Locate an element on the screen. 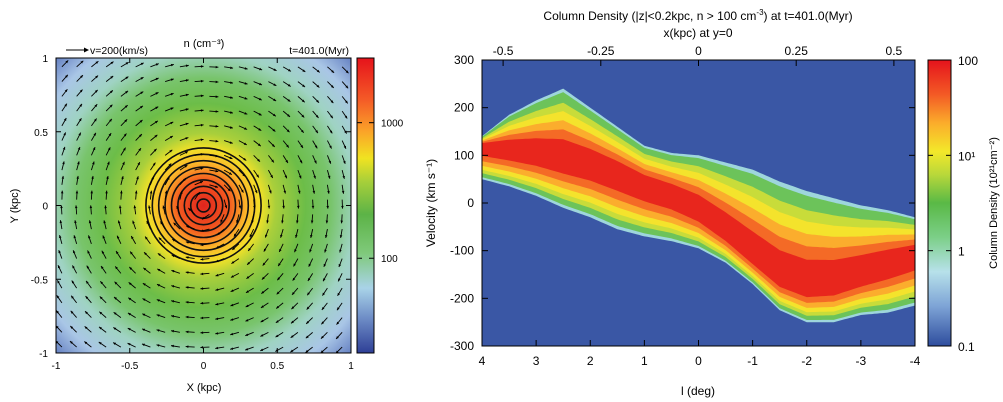 This screenshot has width=1003, height=402. x-axis-label-left: X (kpc) is located at coordinates (204, 388).